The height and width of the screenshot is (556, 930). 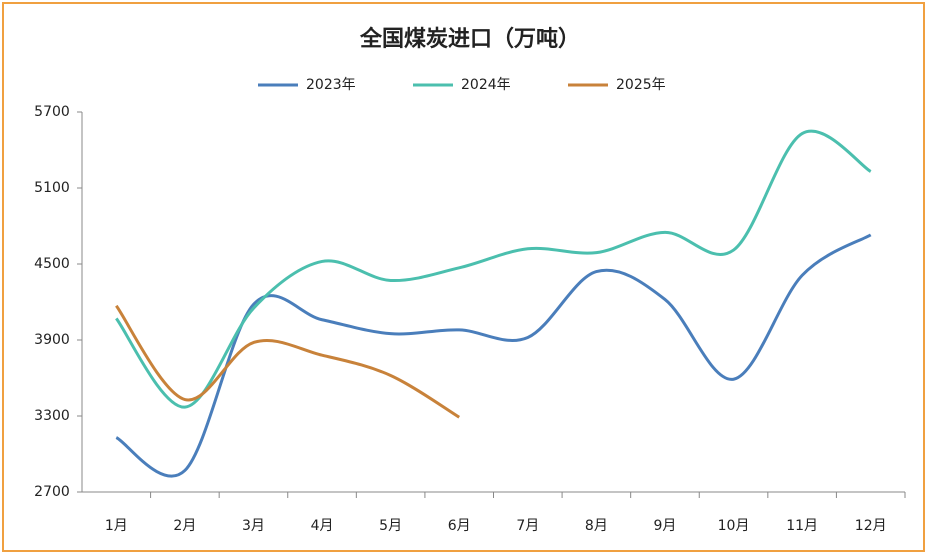 What do you see at coordinates (596, 526) in the screenshot?
I see `x-tick-label: 8月` at bounding box center [596, 526].